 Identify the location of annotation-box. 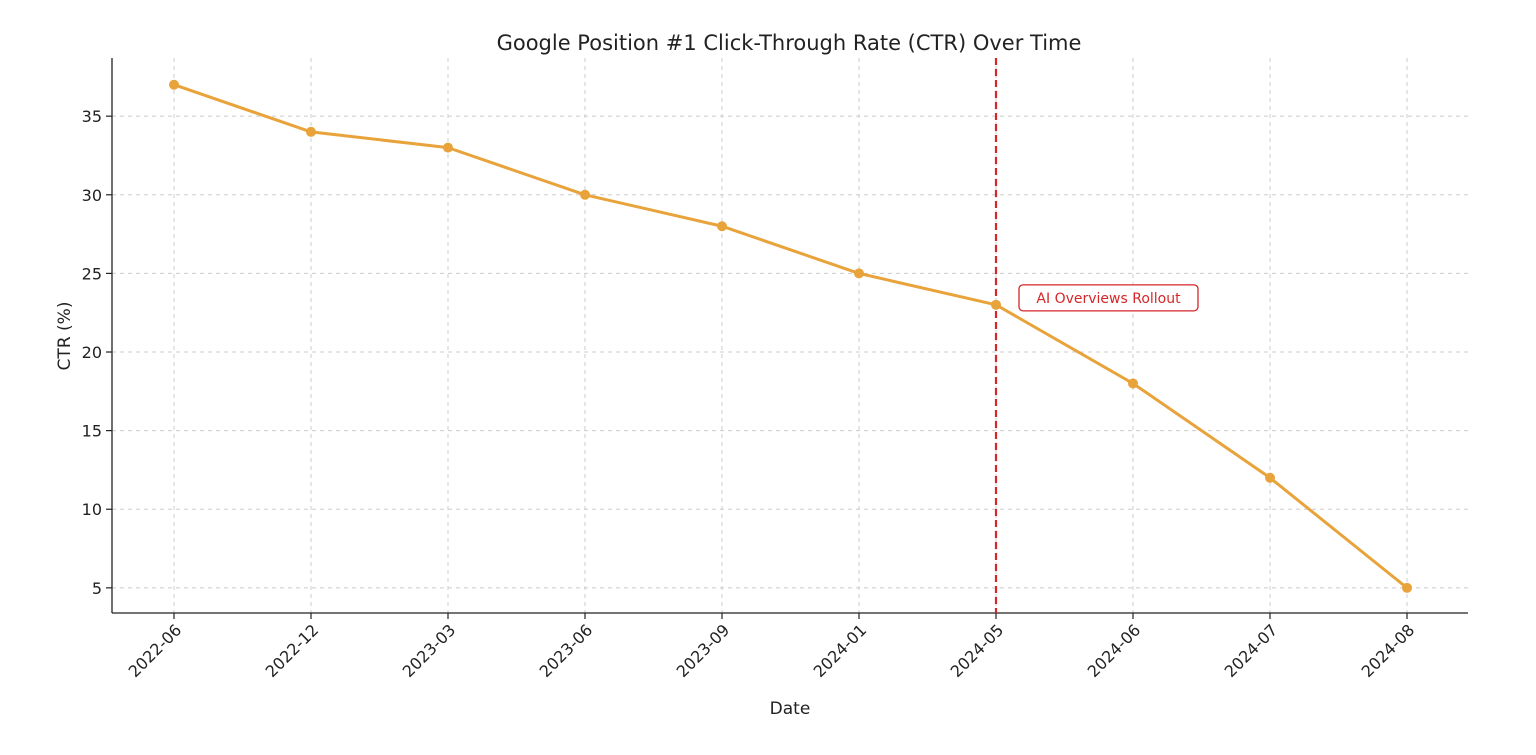
(1108, 298).